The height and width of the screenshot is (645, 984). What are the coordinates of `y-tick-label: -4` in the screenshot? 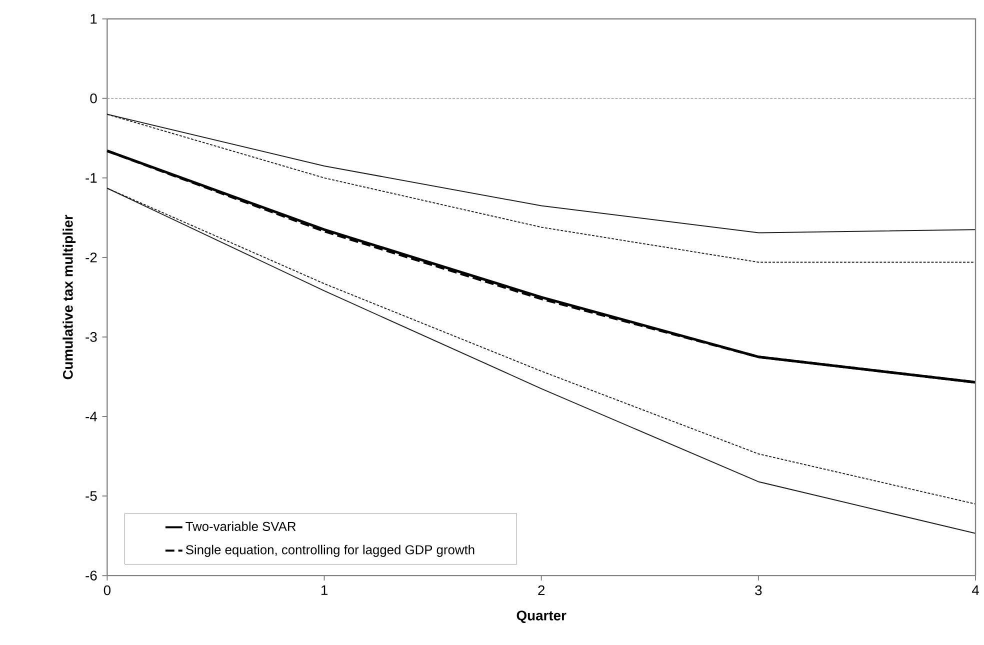 It's located at (91, 417).